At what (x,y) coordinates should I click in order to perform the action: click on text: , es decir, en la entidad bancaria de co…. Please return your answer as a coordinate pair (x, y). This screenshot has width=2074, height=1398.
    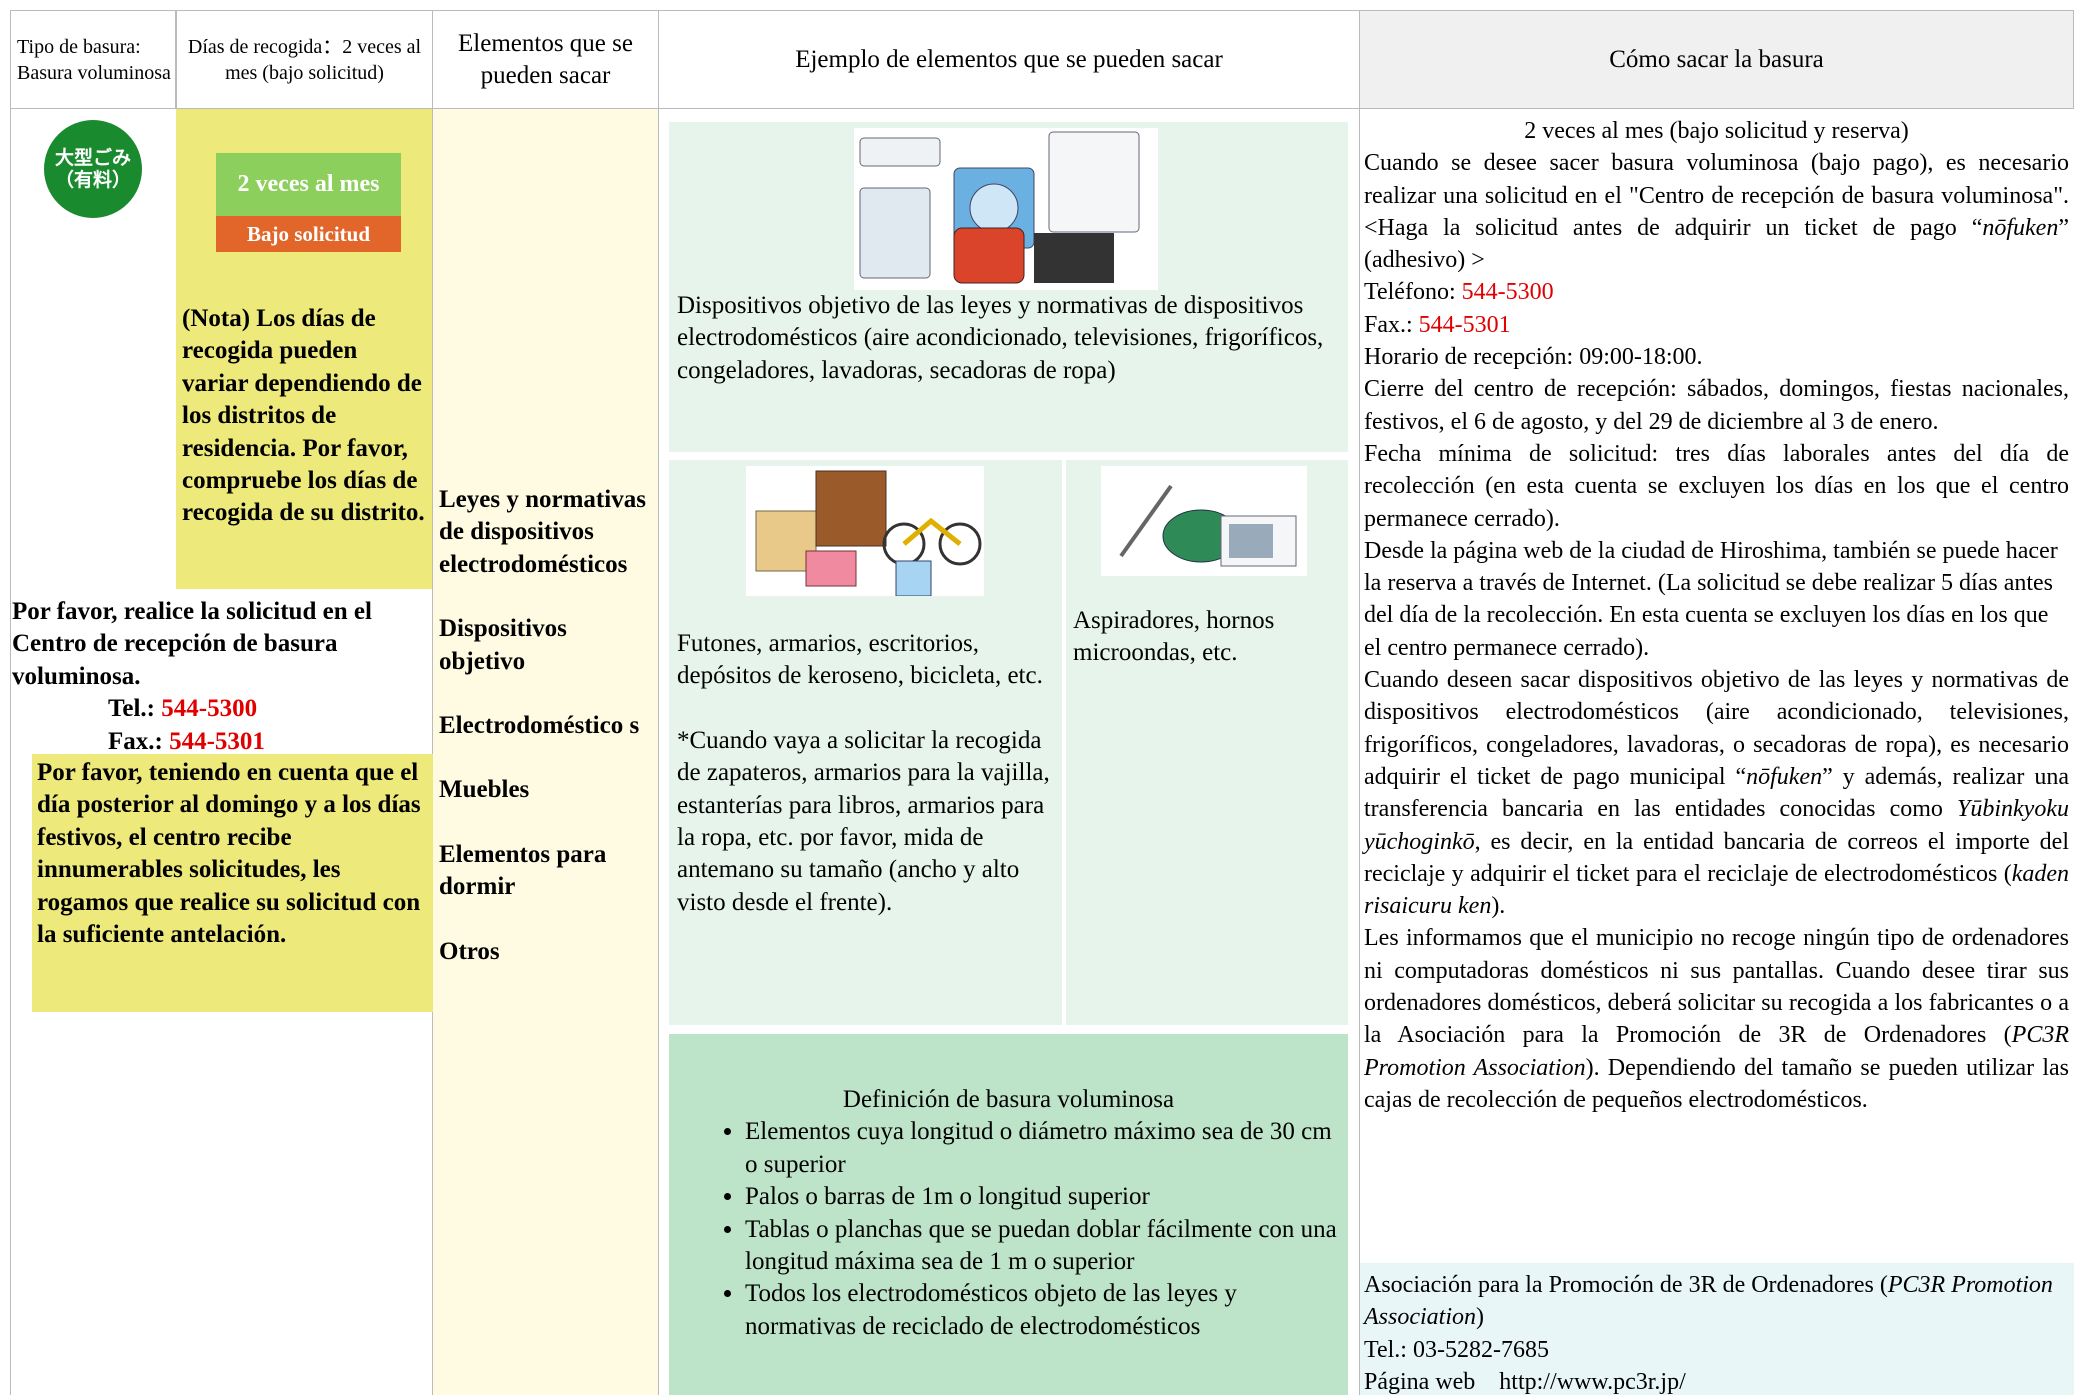
    Looking at the image, I should click on (1716, 857).